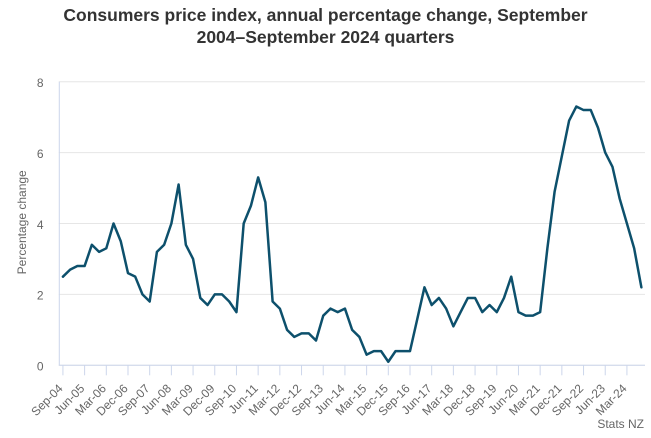 Image resolution: width=651 pixels, height=438 pixels. Describe the element at coordinates (620, 424) in the screenshot. I see `svg-text: Stats NZ` at that location.